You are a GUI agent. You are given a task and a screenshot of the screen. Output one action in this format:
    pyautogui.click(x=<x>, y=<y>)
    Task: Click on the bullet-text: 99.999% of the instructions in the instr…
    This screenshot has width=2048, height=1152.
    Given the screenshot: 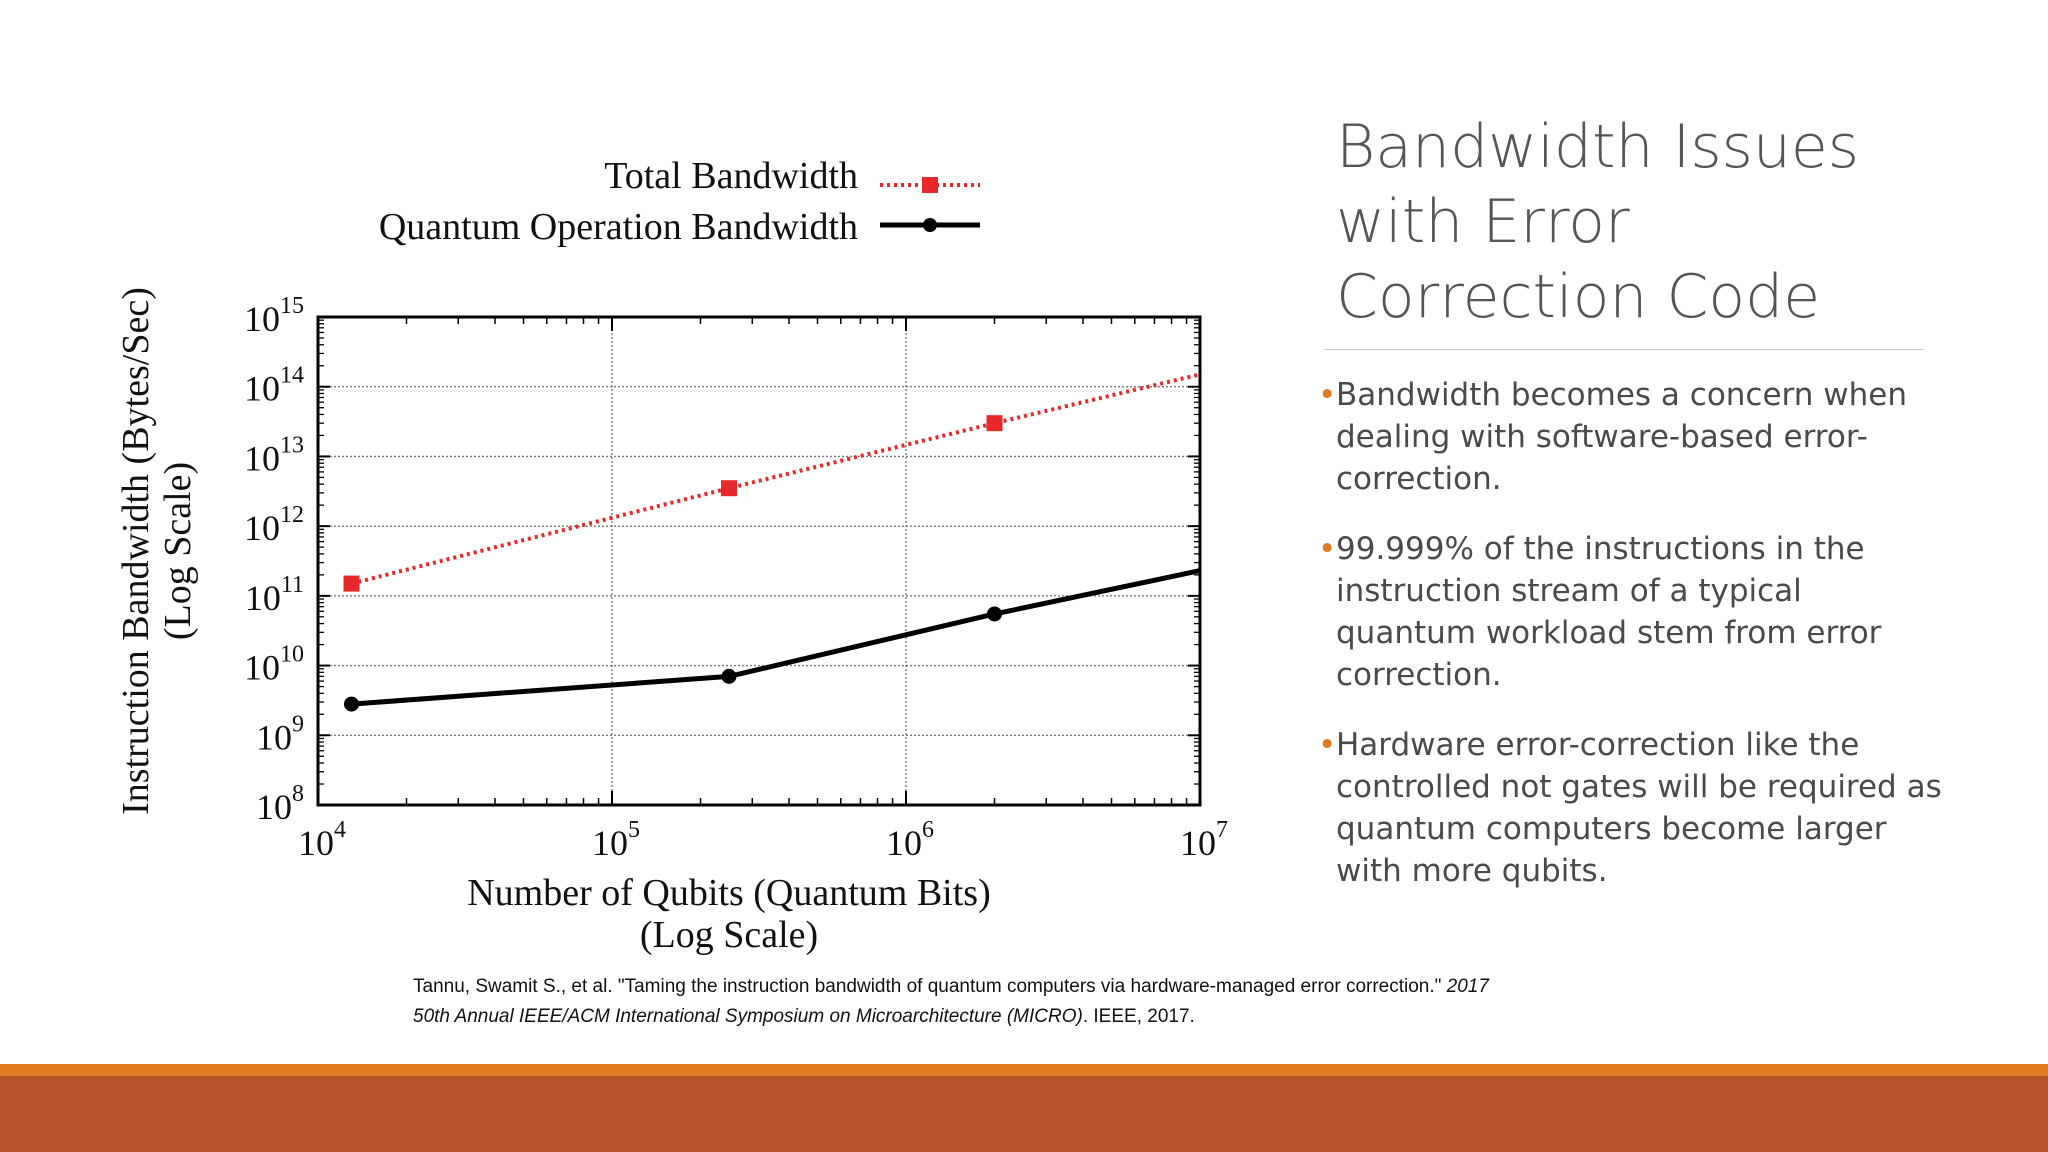 What is the action you would take?
    pyautogui.click(x=1609, y=612)
    